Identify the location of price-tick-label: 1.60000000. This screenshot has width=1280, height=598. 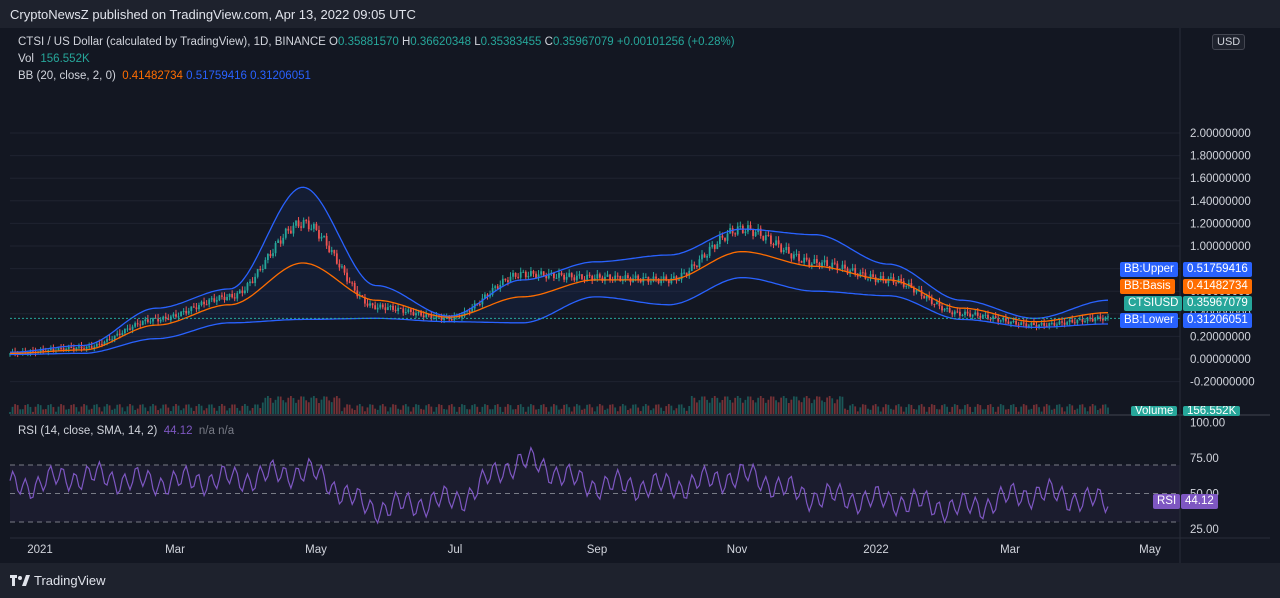
(1220, 179).